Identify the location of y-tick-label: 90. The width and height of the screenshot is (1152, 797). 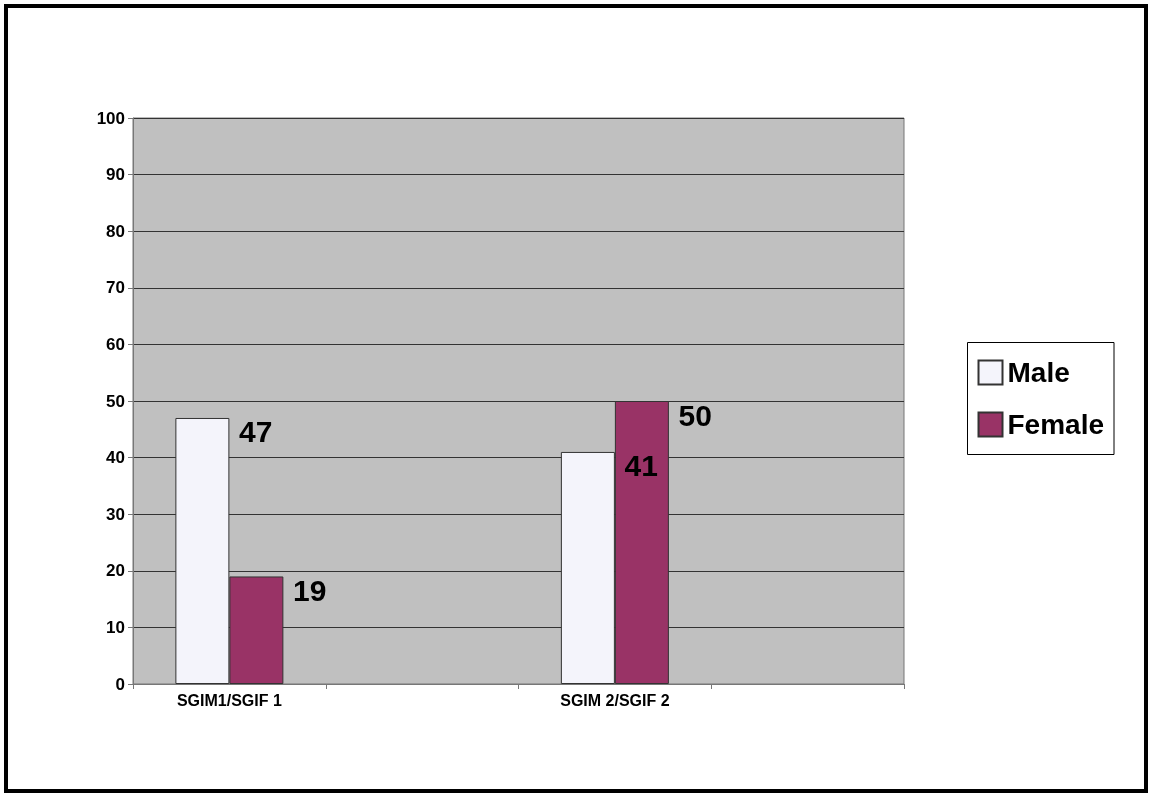
(115, 175).